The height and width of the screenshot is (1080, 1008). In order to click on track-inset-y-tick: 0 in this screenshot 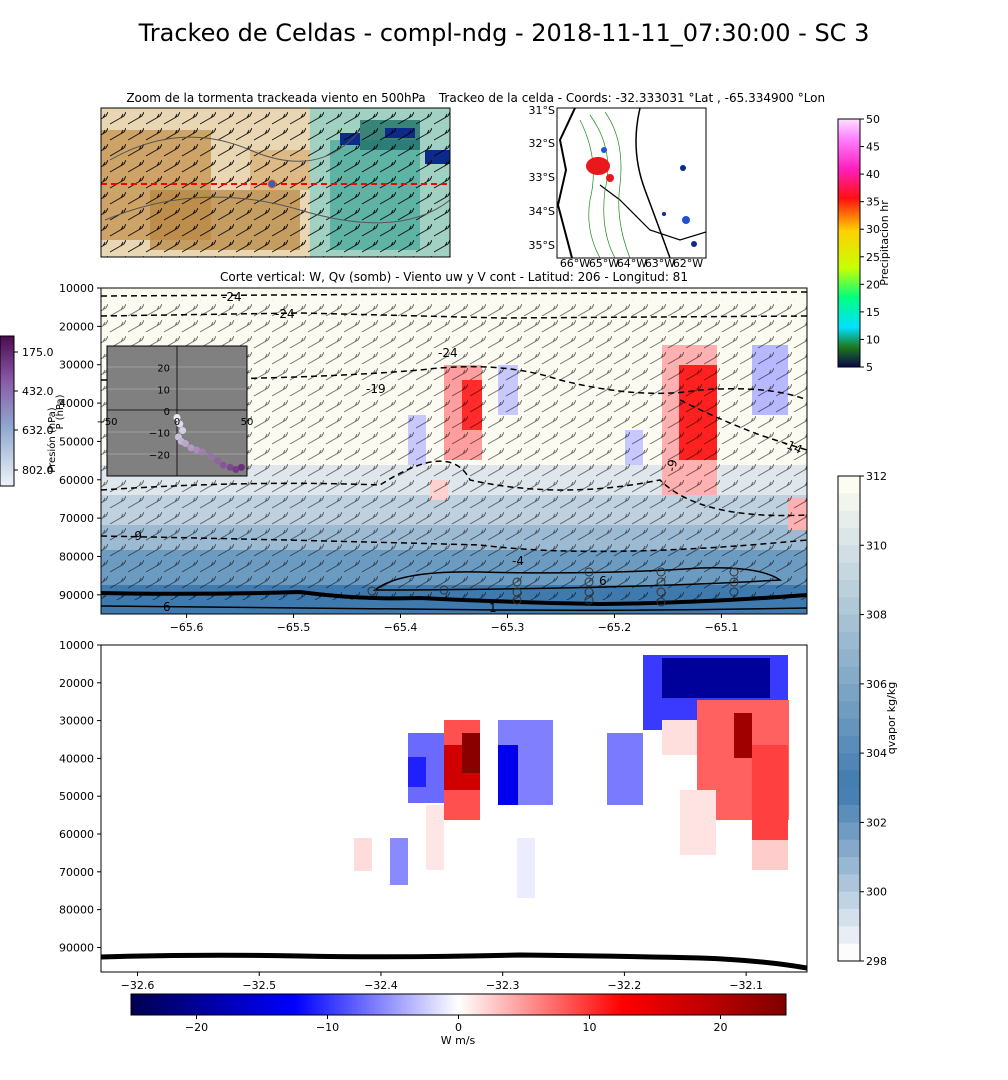, I will do `click(167, 412)`.